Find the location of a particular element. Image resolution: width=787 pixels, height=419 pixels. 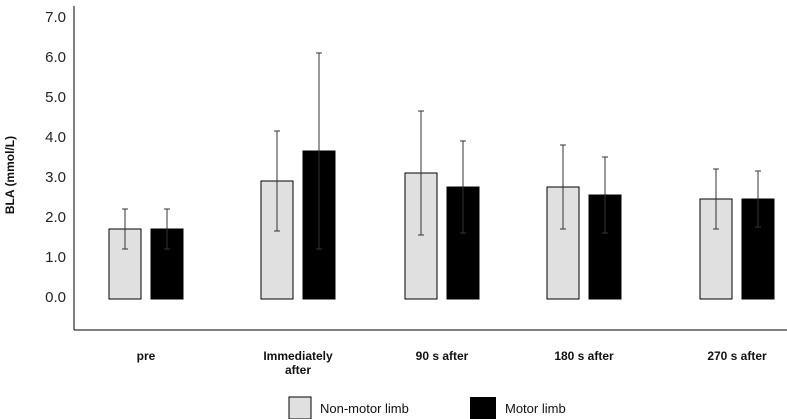

y-tick-label: 7.0 is located at coordinates (55, 17).